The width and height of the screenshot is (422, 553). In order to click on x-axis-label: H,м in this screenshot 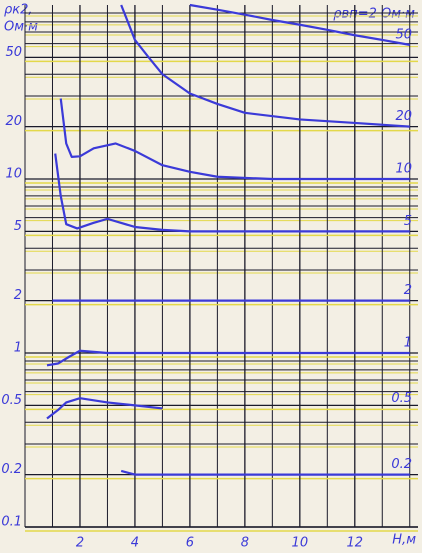, I will do `click(404, 540)`.